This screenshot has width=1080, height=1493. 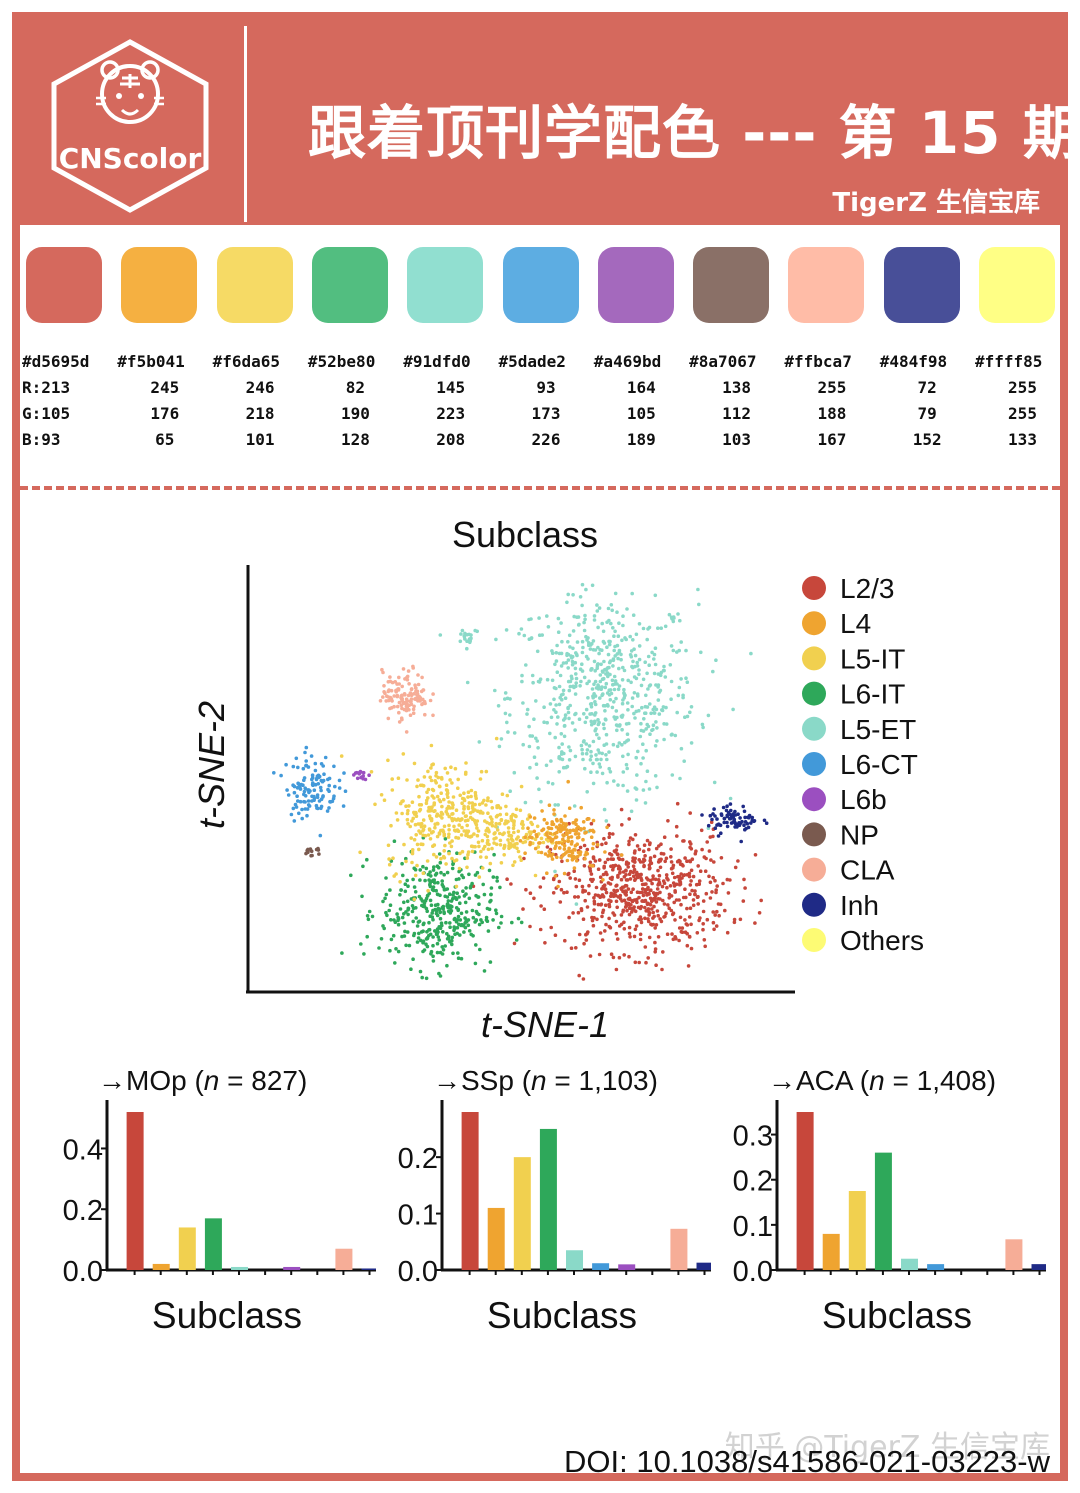 I want to click on color-values: #d5695d R:213 G:105 B:93, so click(x=69, y=401).